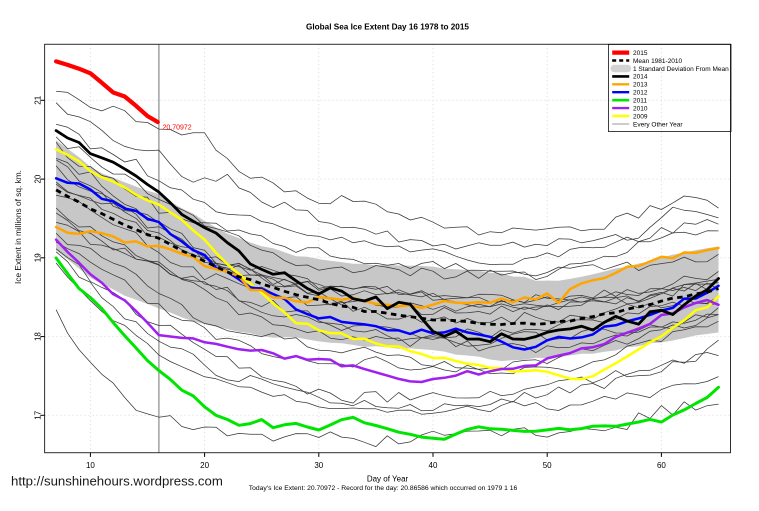 The width and height of the screenshot is (759, 511). Describe the element at coordinates (661, 465) in the screenshot. I see `svg-text: 60` at that location.